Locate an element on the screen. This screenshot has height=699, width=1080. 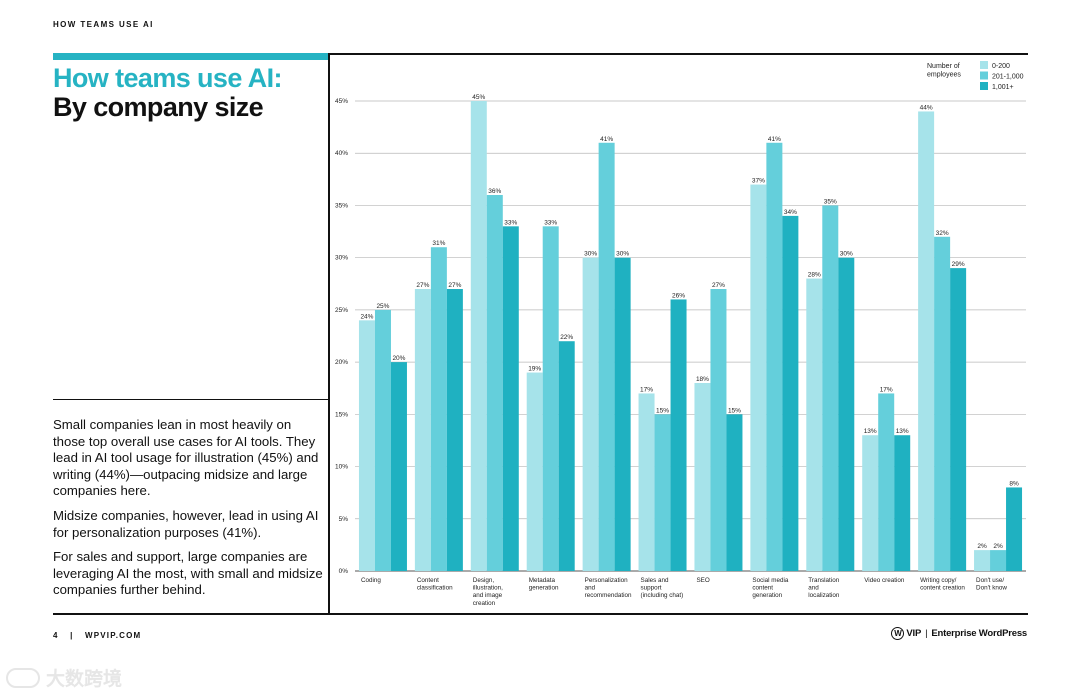
x-category-label-line: Social media is located at coordinates (770, 580).